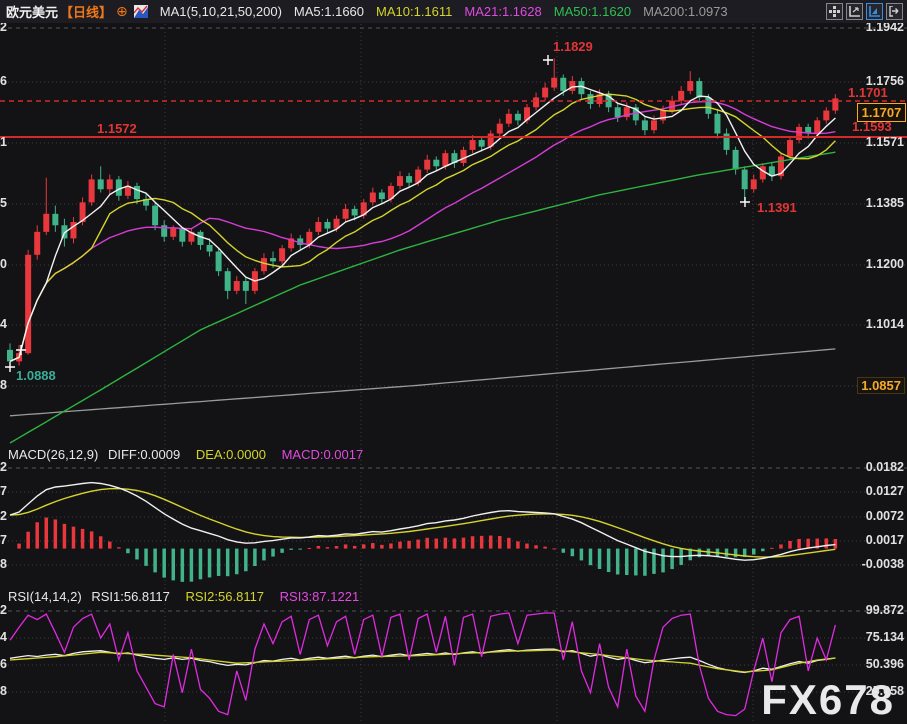  I want to click on exit-fullscreen-icon, so click(894, 11).